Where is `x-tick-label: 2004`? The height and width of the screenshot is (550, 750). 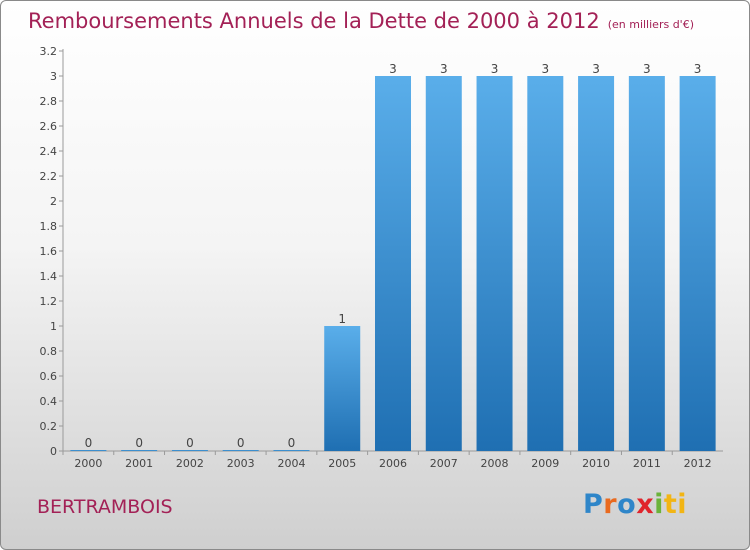 x-tick-label: 2004 is located at coordinates (291, 463).